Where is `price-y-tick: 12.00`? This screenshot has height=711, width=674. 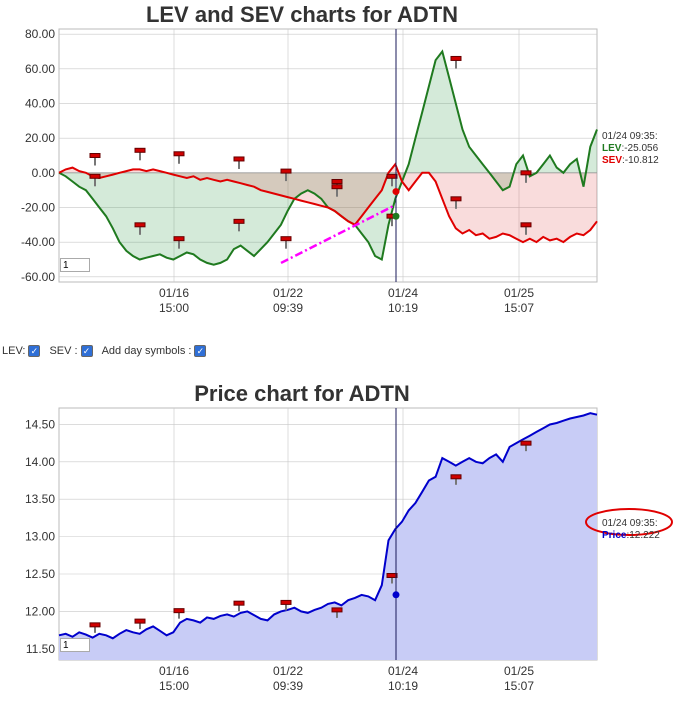
price-y-tick: 12.00 is located at coordinates (40, 611).